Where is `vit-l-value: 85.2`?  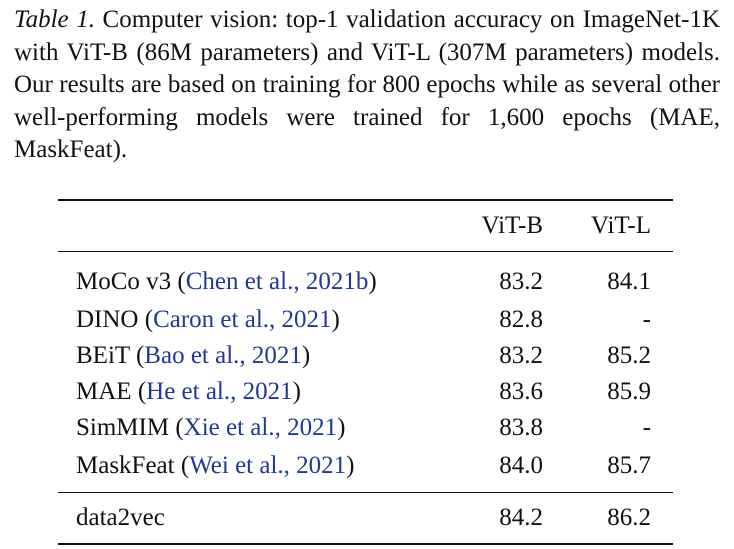 vit-l-value: 85.2 is located at coordinates (629, 355).